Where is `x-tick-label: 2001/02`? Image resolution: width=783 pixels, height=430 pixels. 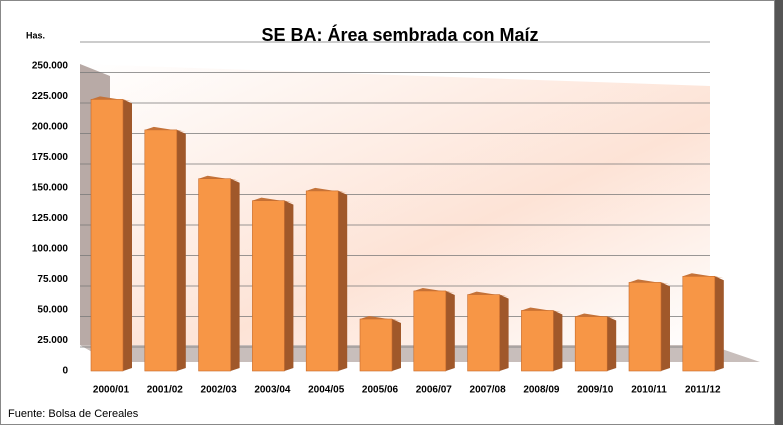 x-tick-label: 2001/02 is located at coordinates (165, 390).